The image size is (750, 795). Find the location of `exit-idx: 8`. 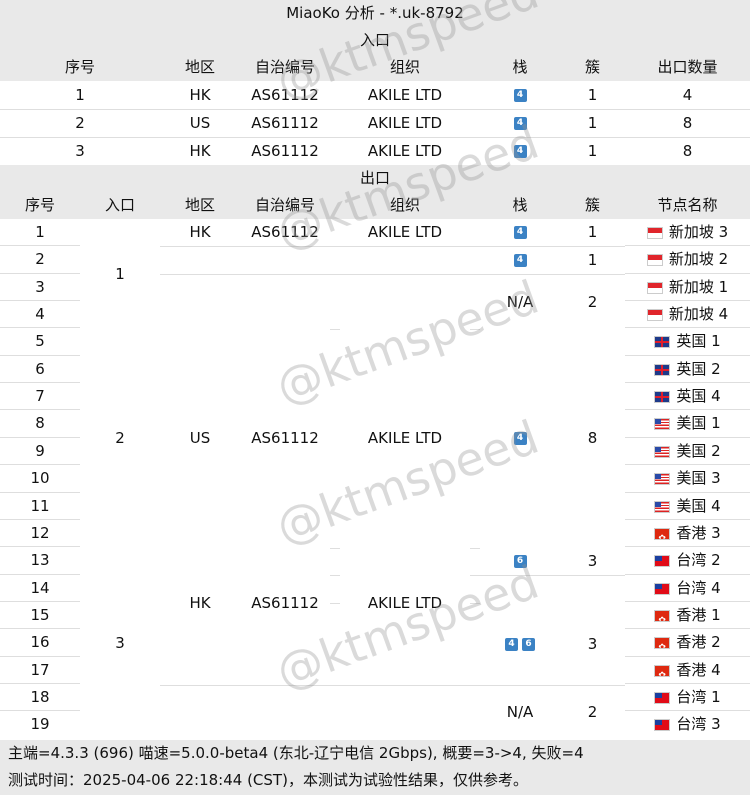

exit-idx: 8 is located at coordinates (40, 423).